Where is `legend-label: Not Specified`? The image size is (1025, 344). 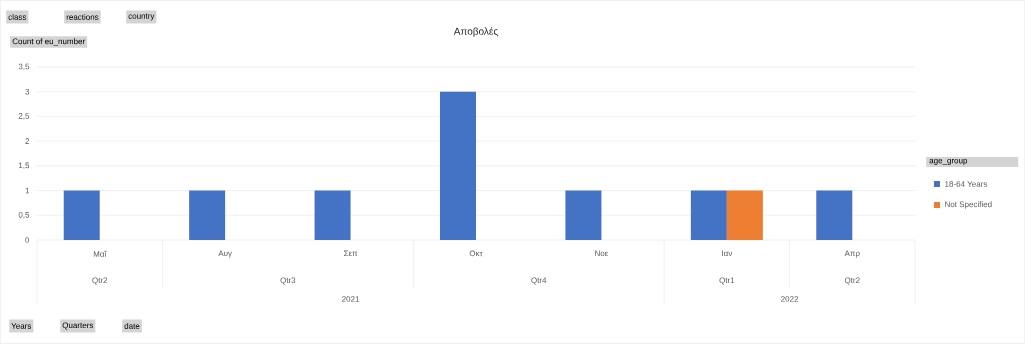
legend-label: Not Specified is located at coordinates (968, 205).